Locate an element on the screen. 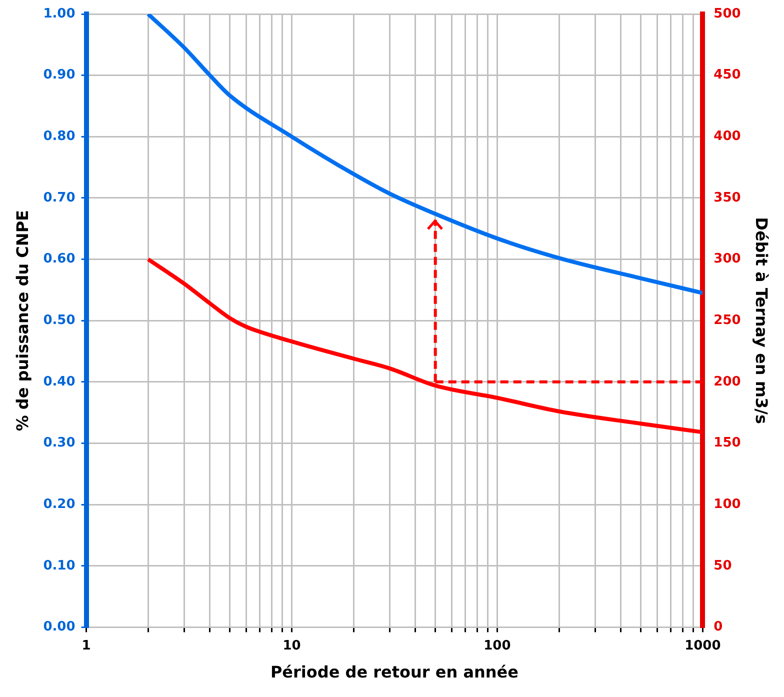 The image size is (784, 697). y2-tick-label: 150 is located at coordinates (727, 443).